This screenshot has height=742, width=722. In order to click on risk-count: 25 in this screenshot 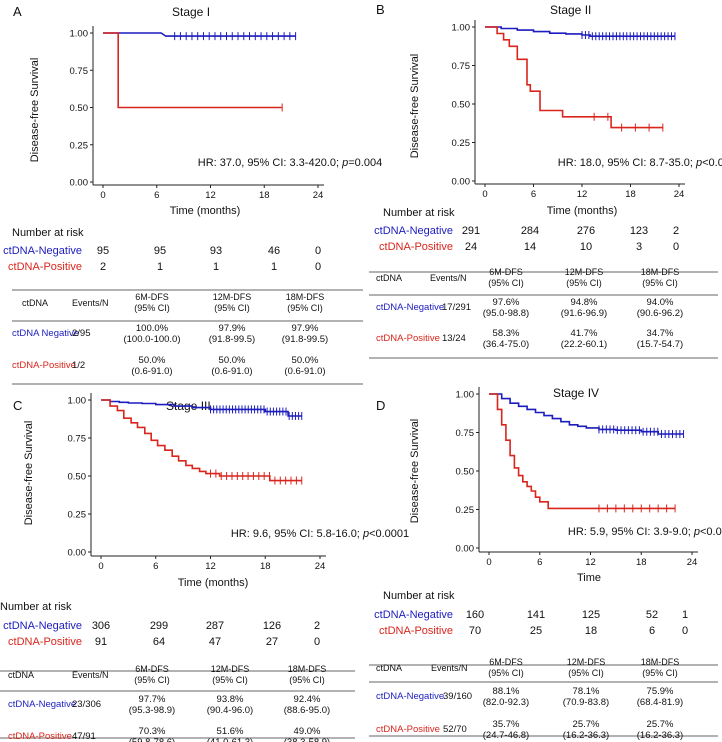, I will do `click(536, 631)`.